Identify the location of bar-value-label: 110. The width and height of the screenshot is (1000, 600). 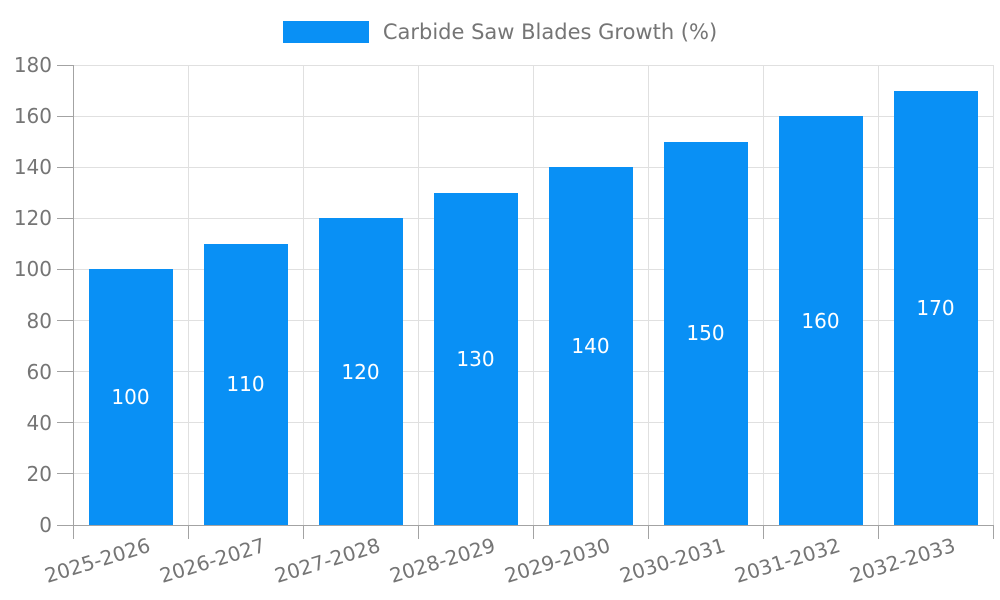
(245, 384).